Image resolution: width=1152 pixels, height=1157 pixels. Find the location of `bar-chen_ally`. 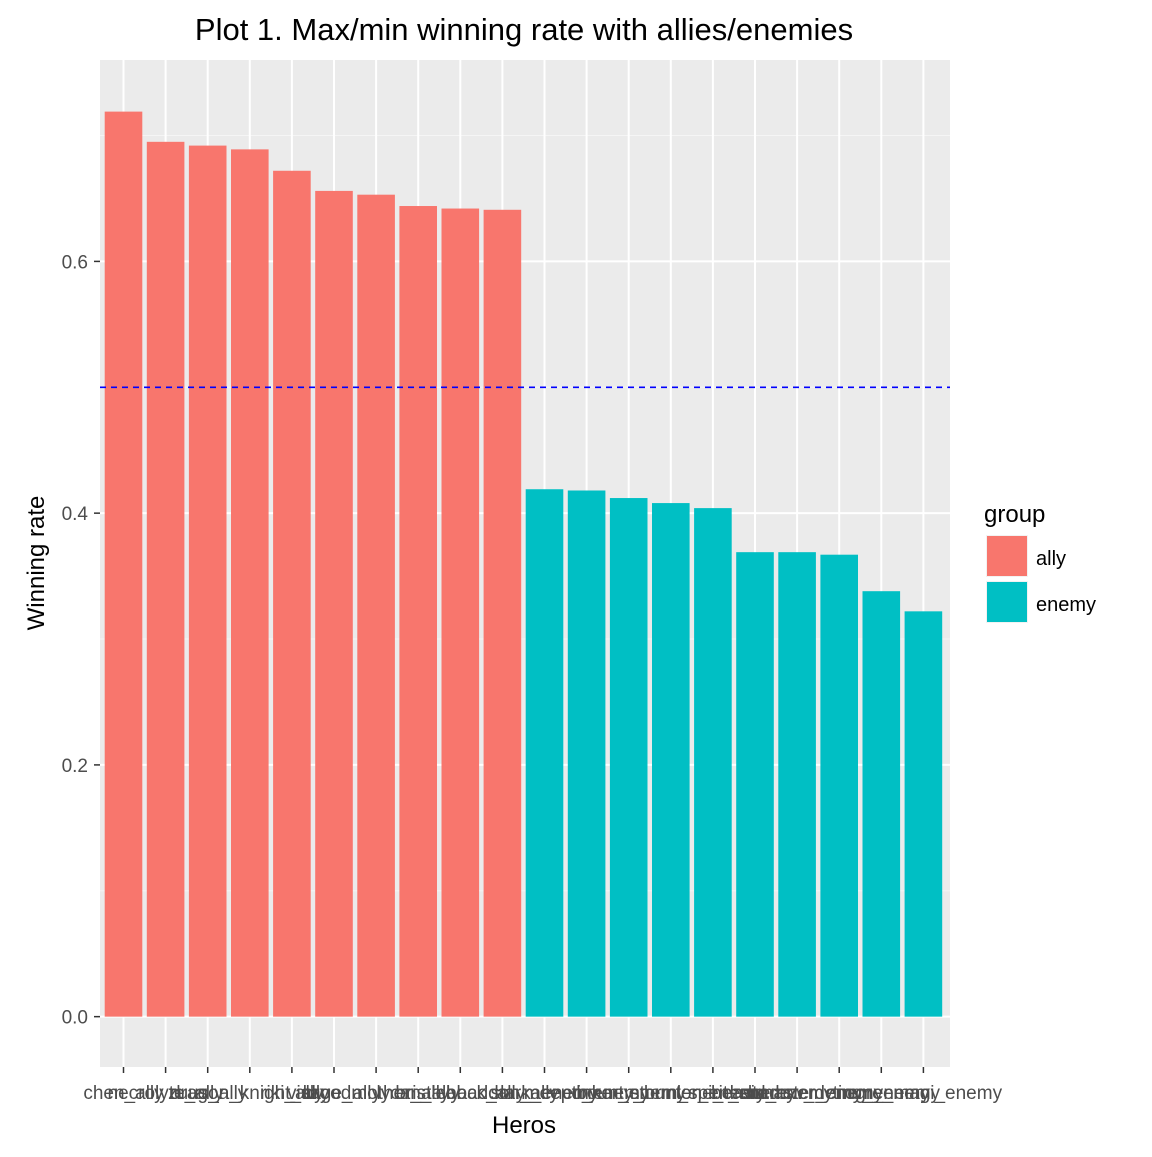

bar-chen_ally is located at coordinates (123, 564).